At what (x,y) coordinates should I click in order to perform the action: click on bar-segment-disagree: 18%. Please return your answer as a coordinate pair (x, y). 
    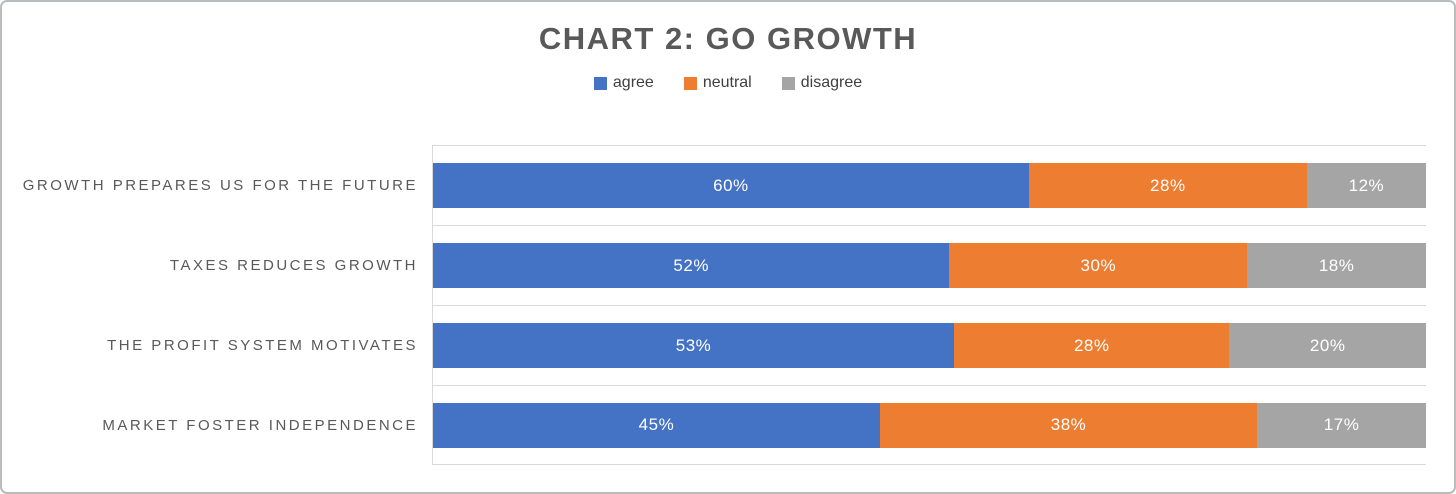
    Looking at the image, I should click on (1336, 265).